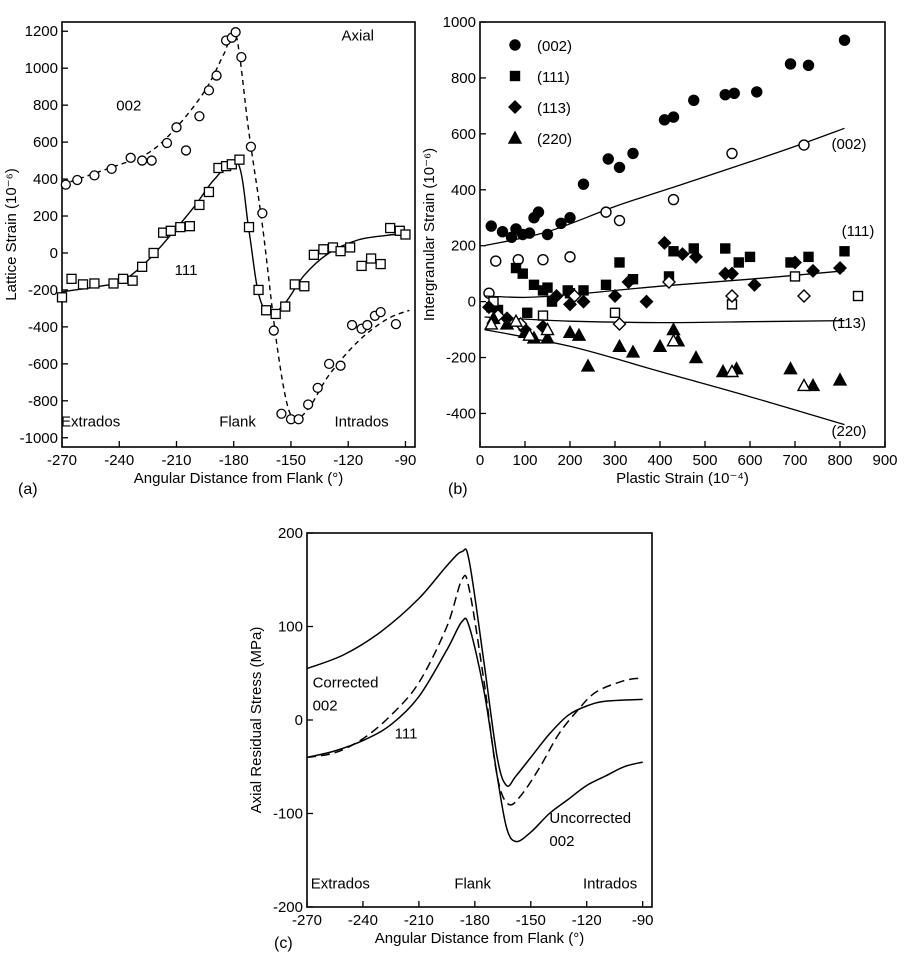 The width and height of the screenshot is (921, 960). Describe the element at coordinates (479, 938) in the screenshot. I see `panel-c-x-axis-label: Angular Distance from Flank (°)` at that location.